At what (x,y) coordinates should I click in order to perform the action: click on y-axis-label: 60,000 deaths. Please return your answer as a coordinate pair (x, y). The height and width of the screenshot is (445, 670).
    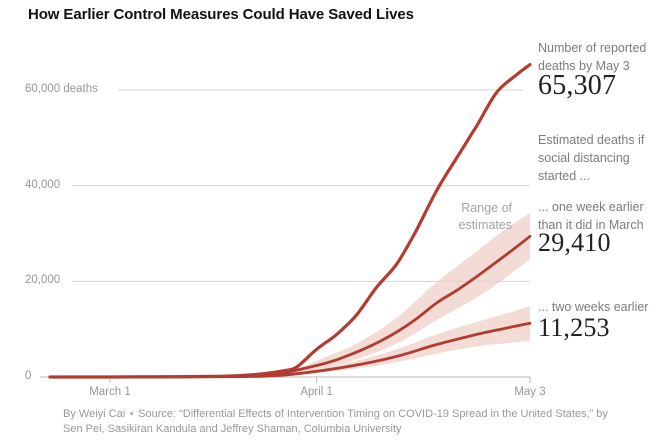
    Looking at the image, I should click on (61, 89).